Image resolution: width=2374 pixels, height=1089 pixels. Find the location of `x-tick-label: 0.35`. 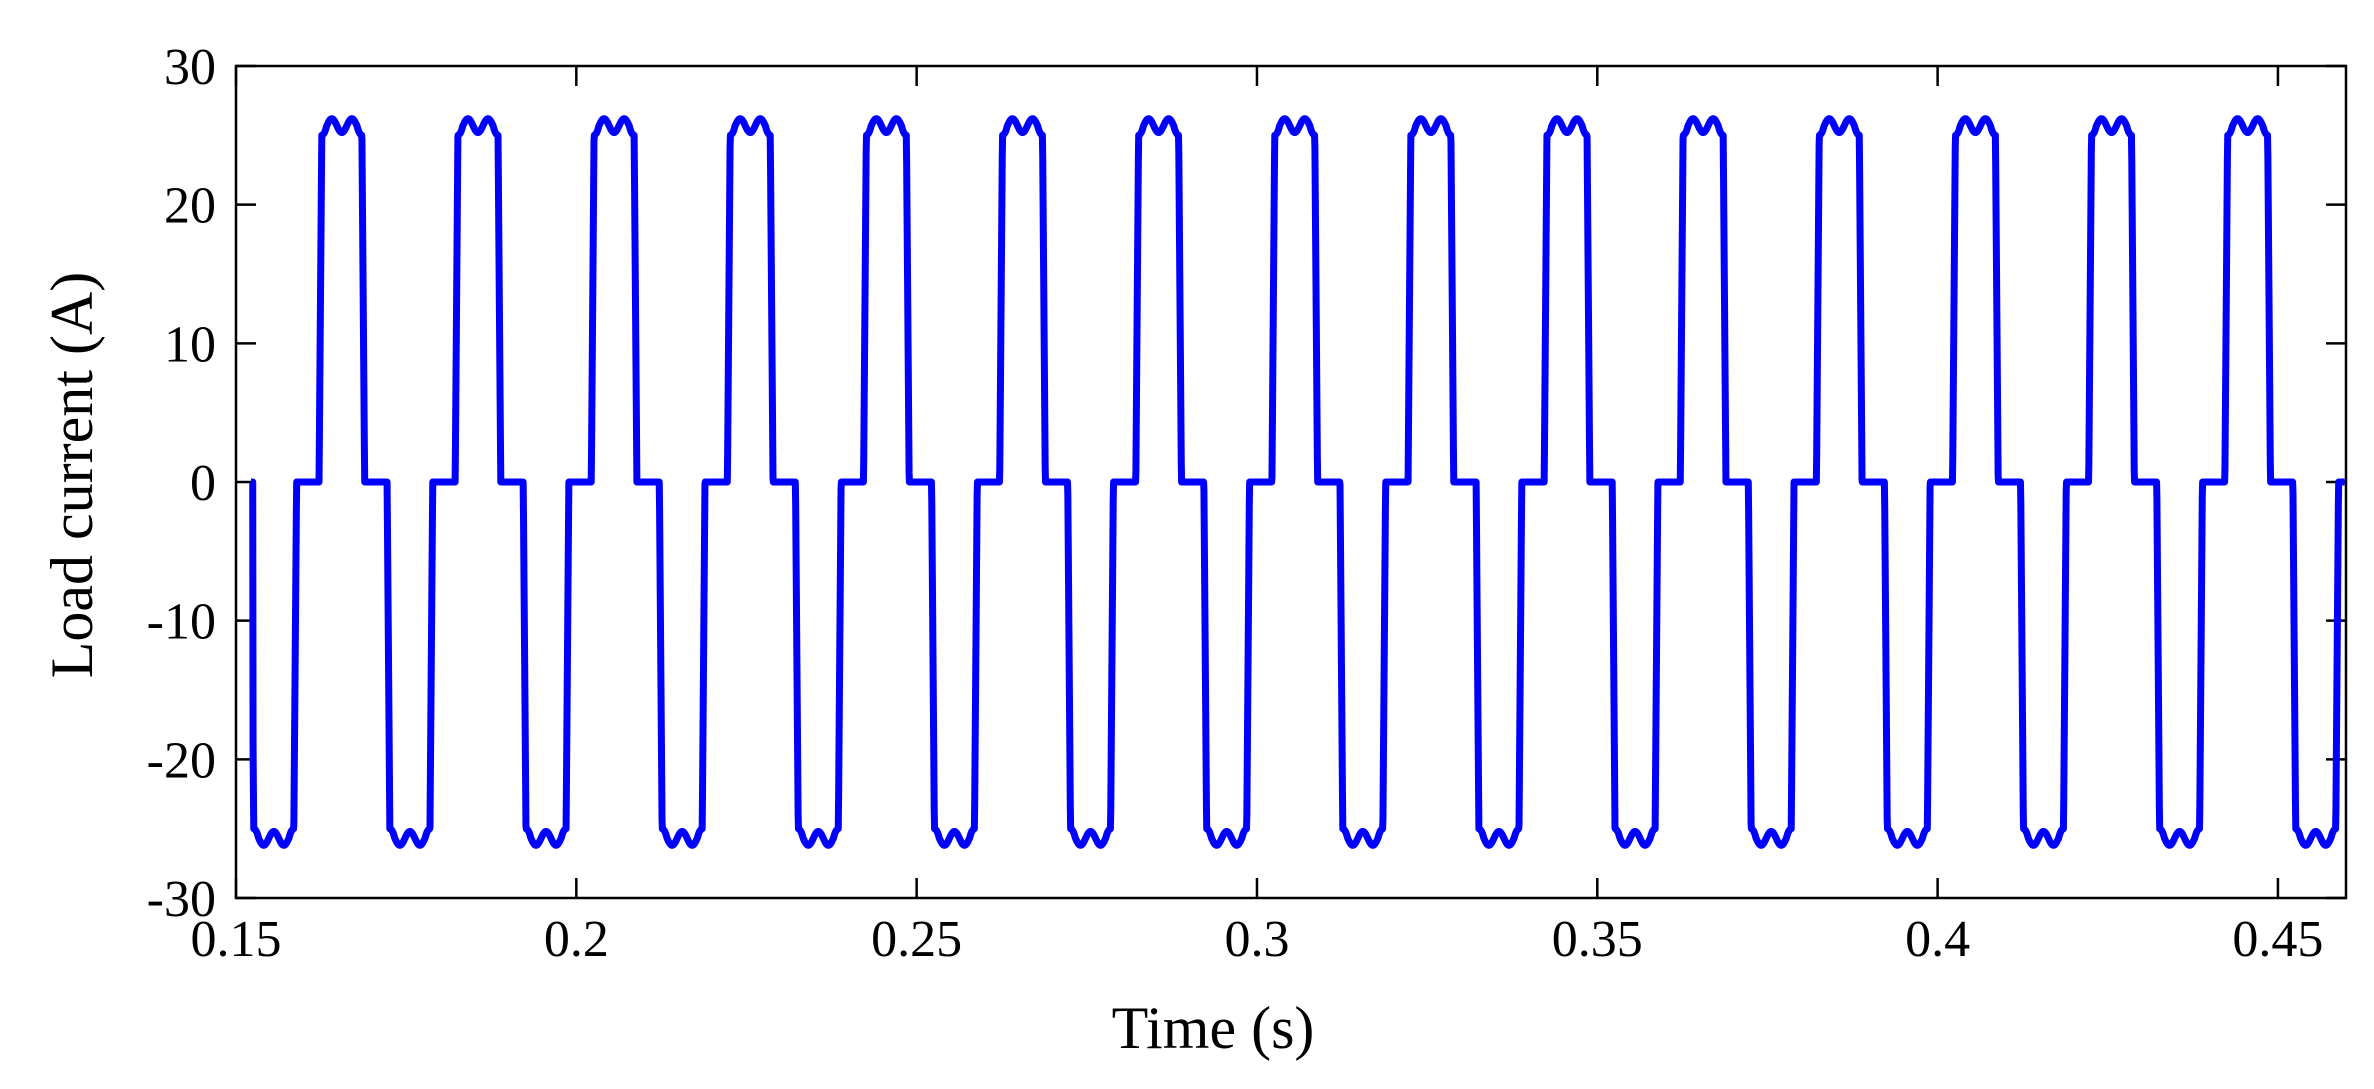

x-tick-label: 0.35 is located at coordinates (1597, 939).